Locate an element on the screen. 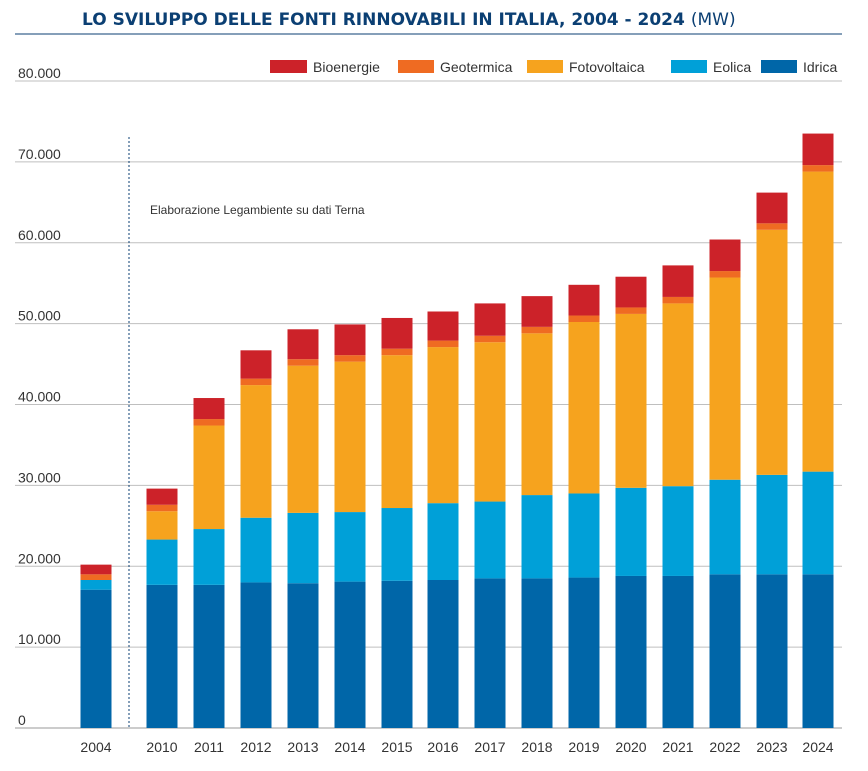 The width and height of the screenshot is (868, 771). bar-idrica-2012 is located at coordinates (256, 655).